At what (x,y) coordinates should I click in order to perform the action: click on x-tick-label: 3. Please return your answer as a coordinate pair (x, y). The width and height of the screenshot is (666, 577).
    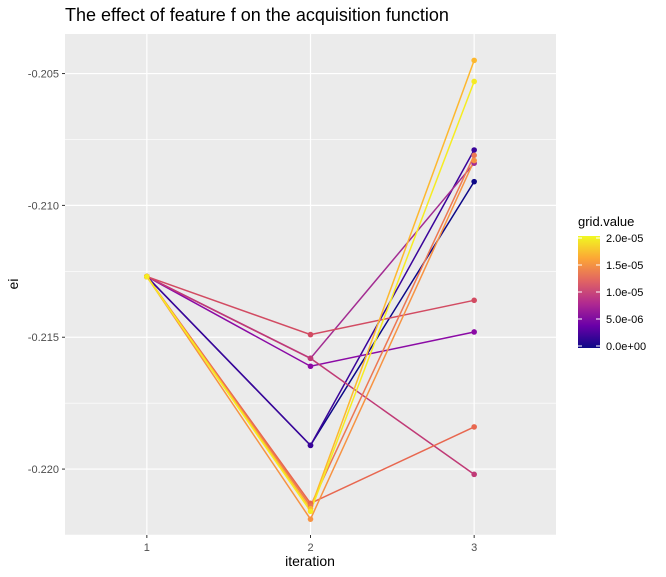
    Looking at the image, I should click on (474, 548).